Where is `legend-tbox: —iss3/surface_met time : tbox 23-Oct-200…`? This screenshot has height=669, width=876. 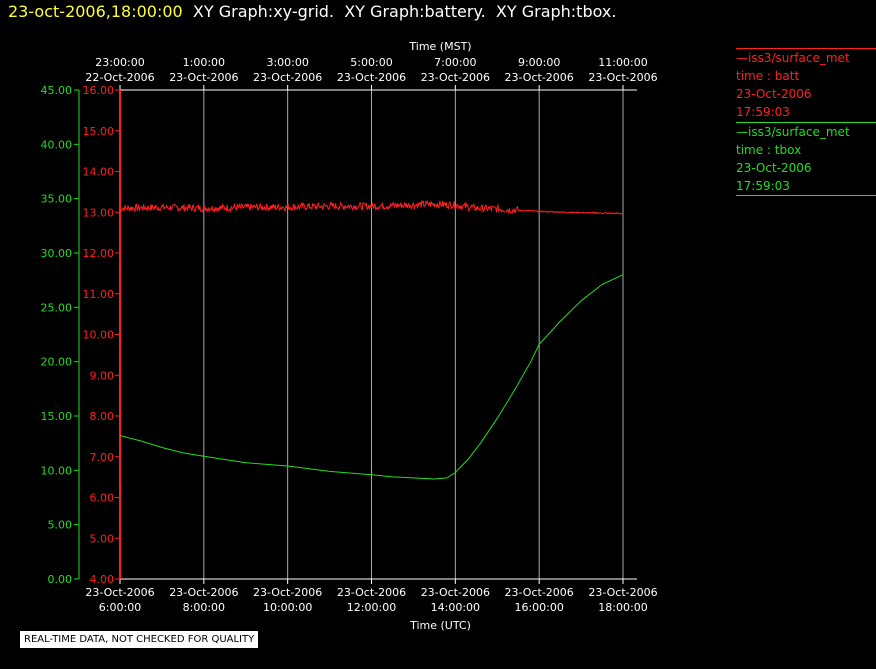 legend-tbox: —iss3/surface_met time : tbox 23-Oct-200… is located at coordinates (806, 159).